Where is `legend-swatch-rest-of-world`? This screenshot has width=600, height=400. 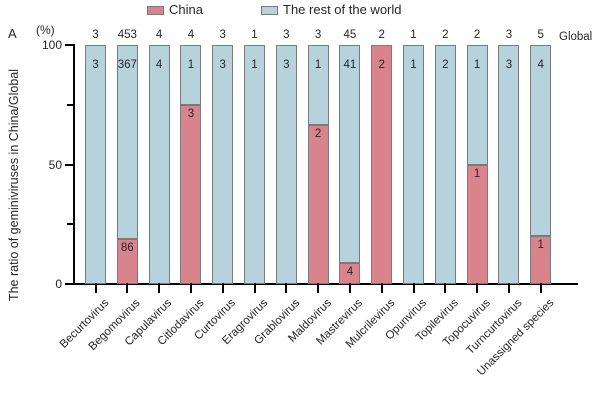 legend-swatch-rest-of-world is located at coordinates (269, 10).